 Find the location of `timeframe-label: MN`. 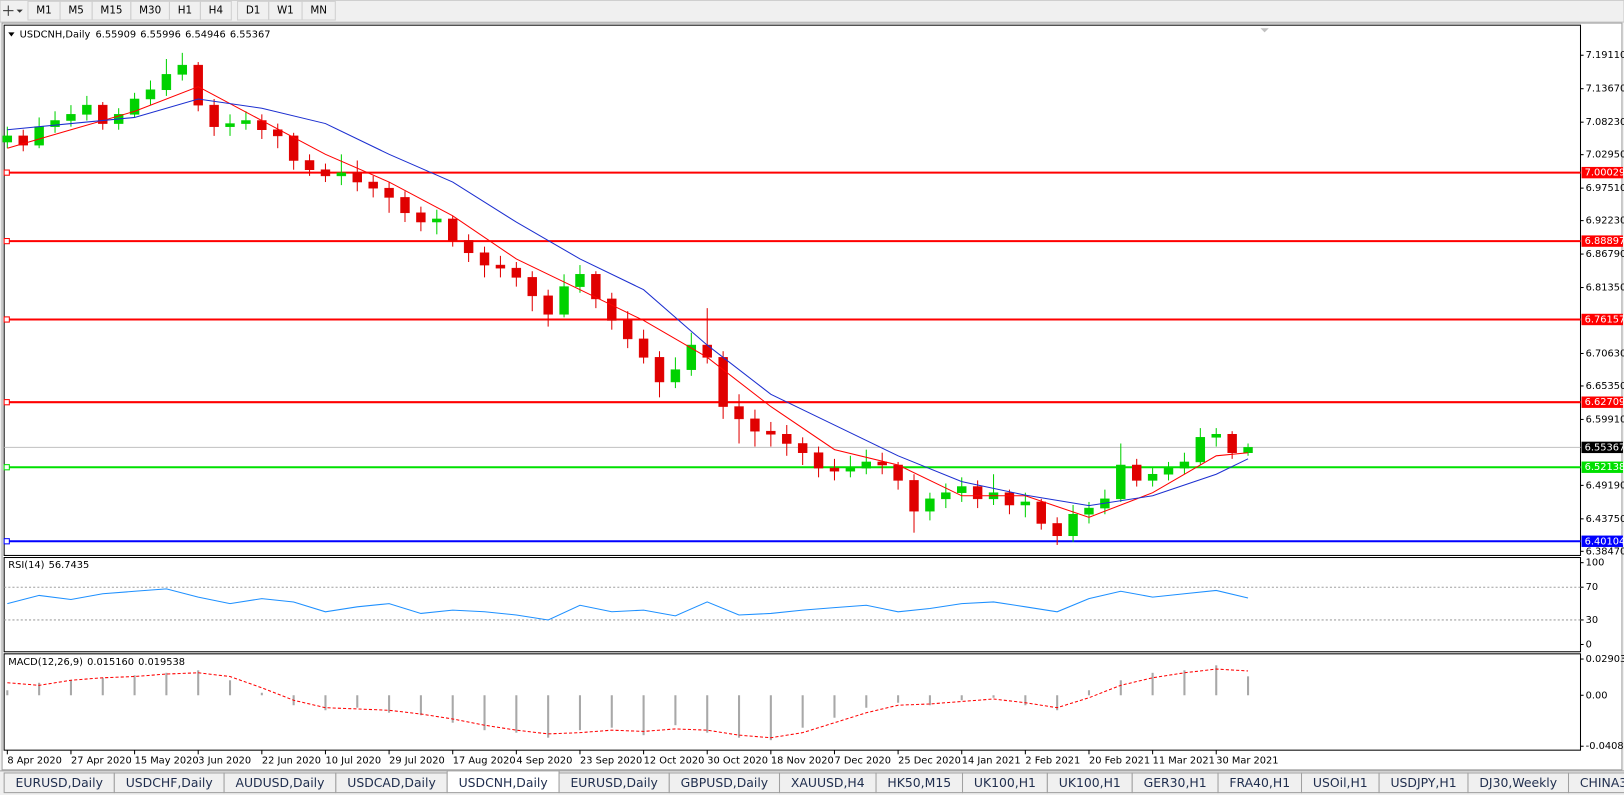

timeframe-label: MN is located at coordinates (318, 11).